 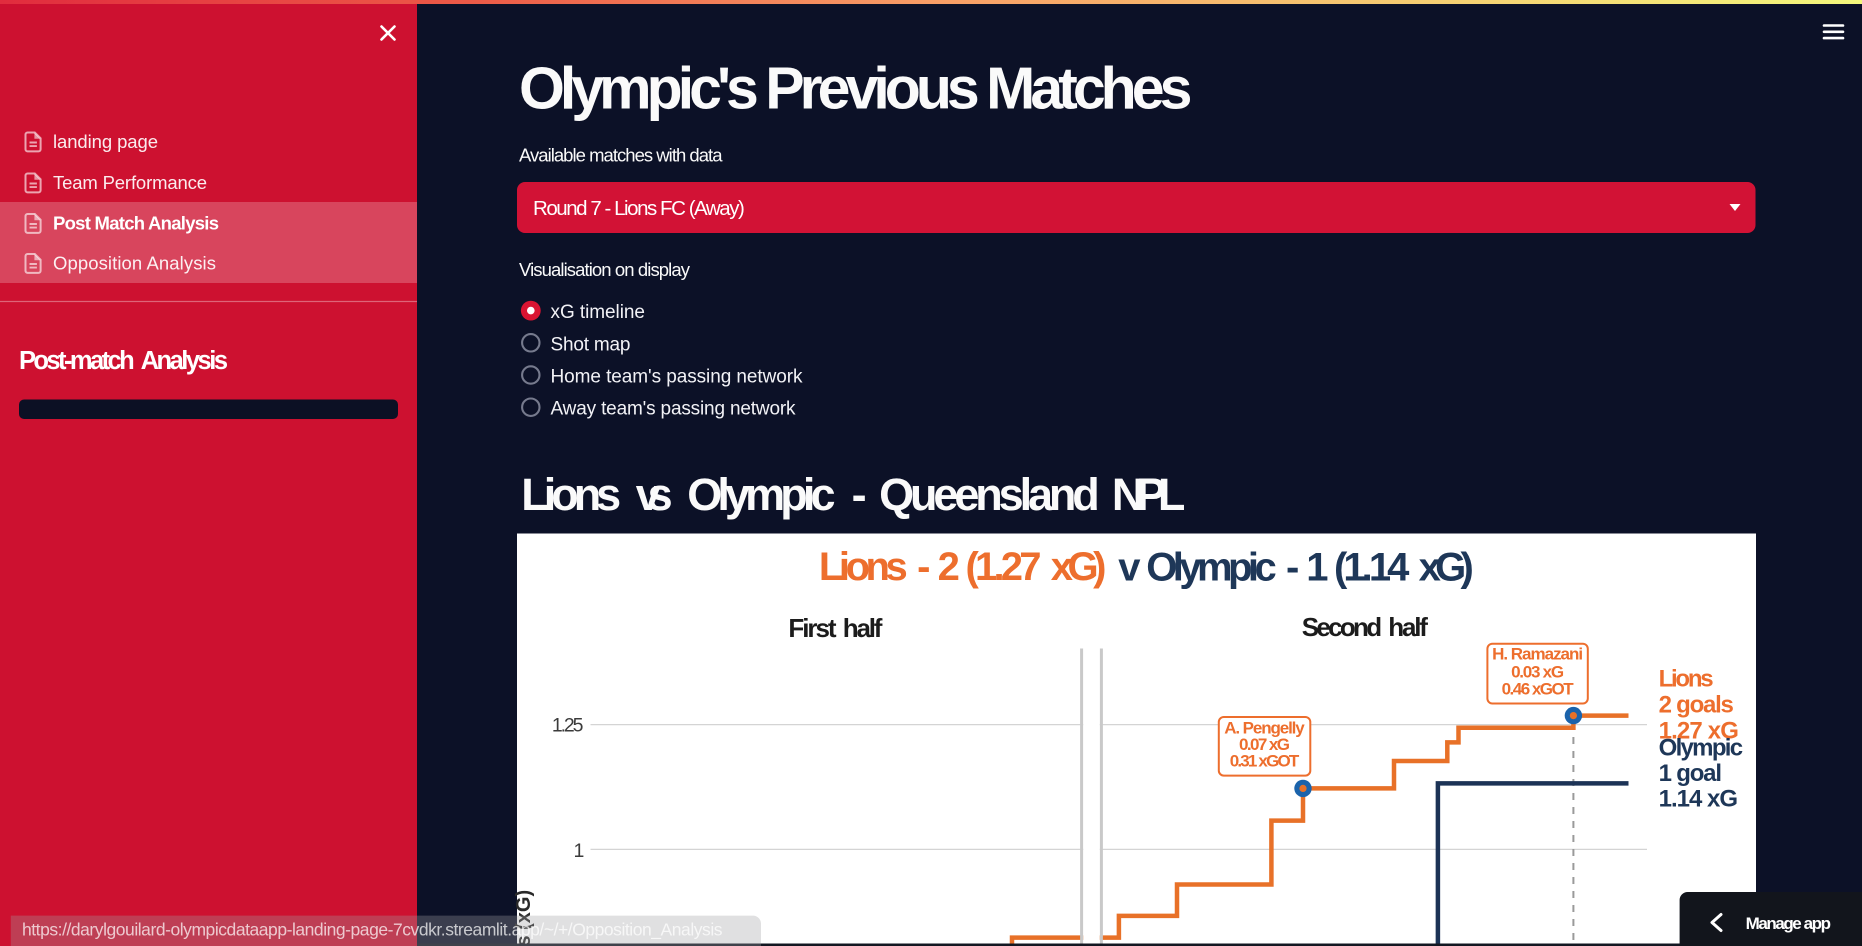 I want to click on svg-text: Goals (xG), so click(x=524, y=918).